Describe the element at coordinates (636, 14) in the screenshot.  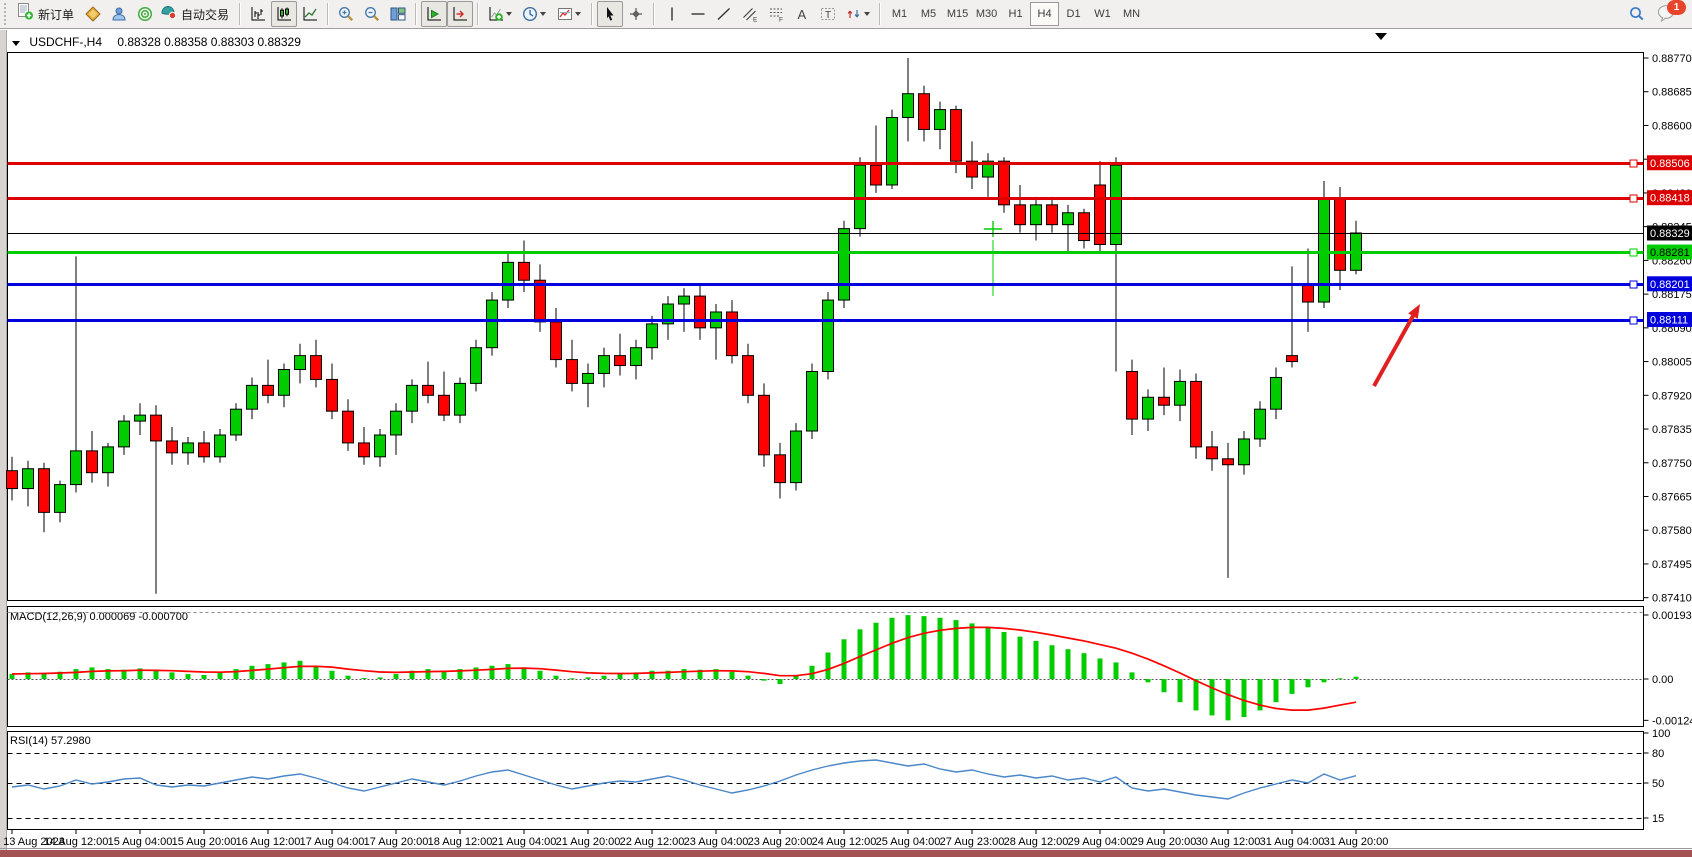
I see `crosshair-button` at that location.